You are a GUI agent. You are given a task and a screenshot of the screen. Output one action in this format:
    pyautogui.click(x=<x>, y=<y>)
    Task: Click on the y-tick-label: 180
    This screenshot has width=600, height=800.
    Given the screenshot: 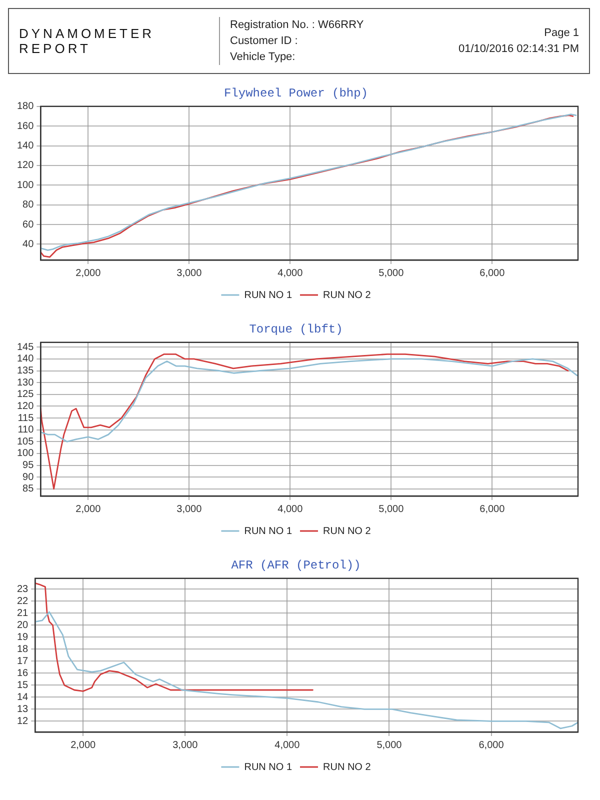 What is the action you would take?
    pyautogui.click(x=25, y=106)
    